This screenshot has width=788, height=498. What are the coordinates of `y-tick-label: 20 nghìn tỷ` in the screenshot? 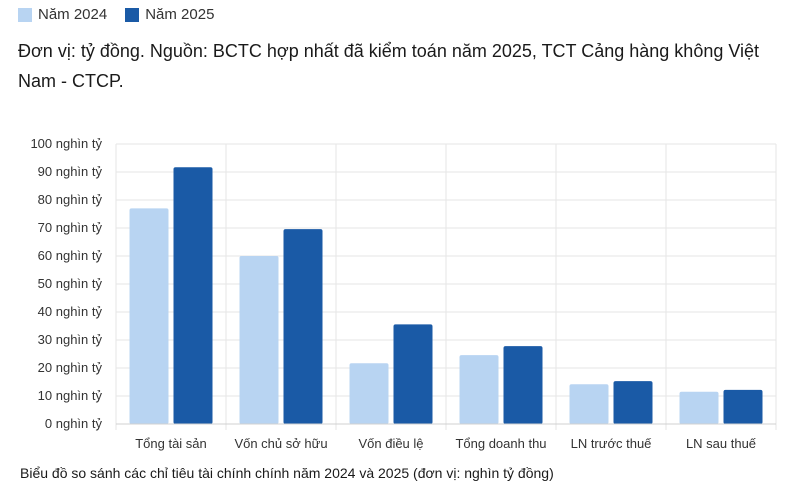 It's located at (70, 367).